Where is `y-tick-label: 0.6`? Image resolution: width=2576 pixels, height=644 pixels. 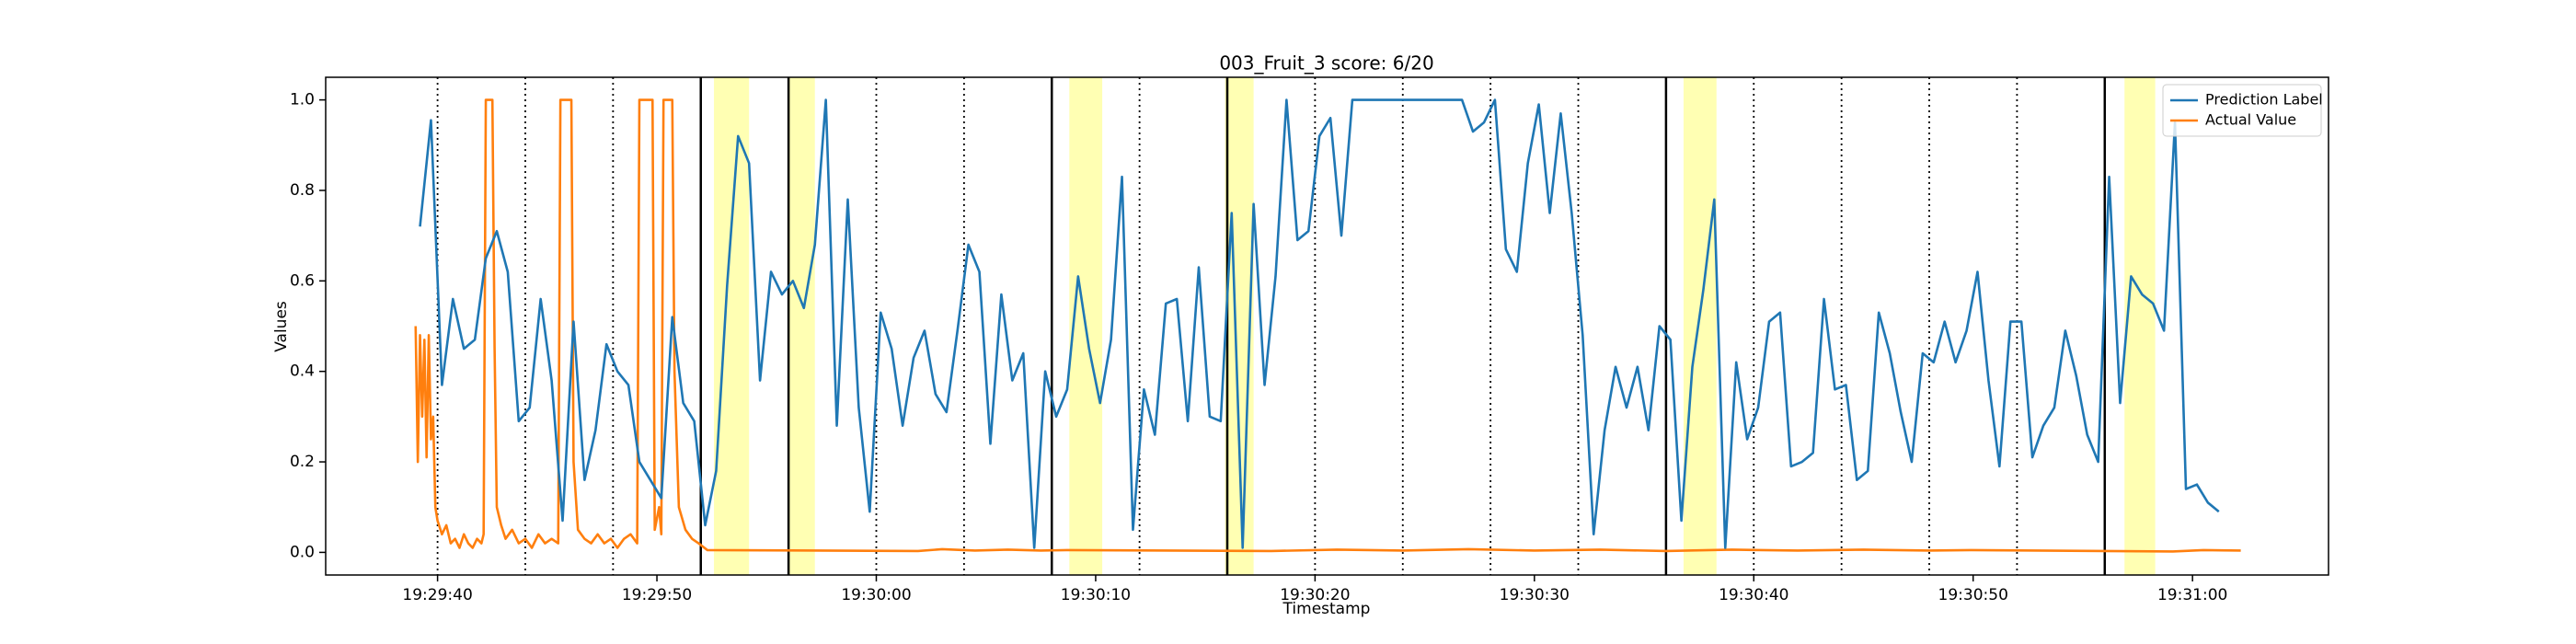
y-tick-label: 0.6 is located at coordinates (302, 280).